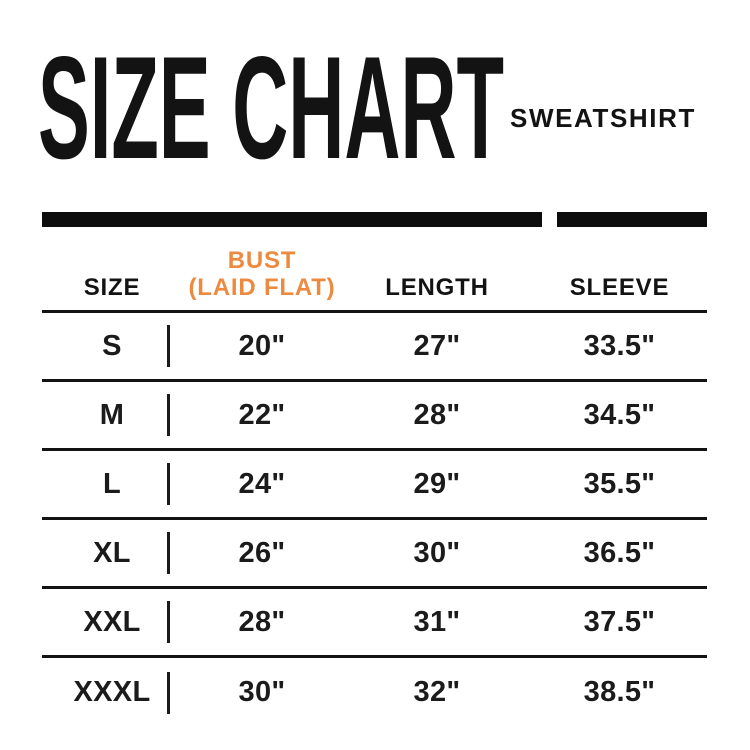  Describe the element at coordinates (262, 483) in the screenshot. I see `bust-value: 24"` at that location.